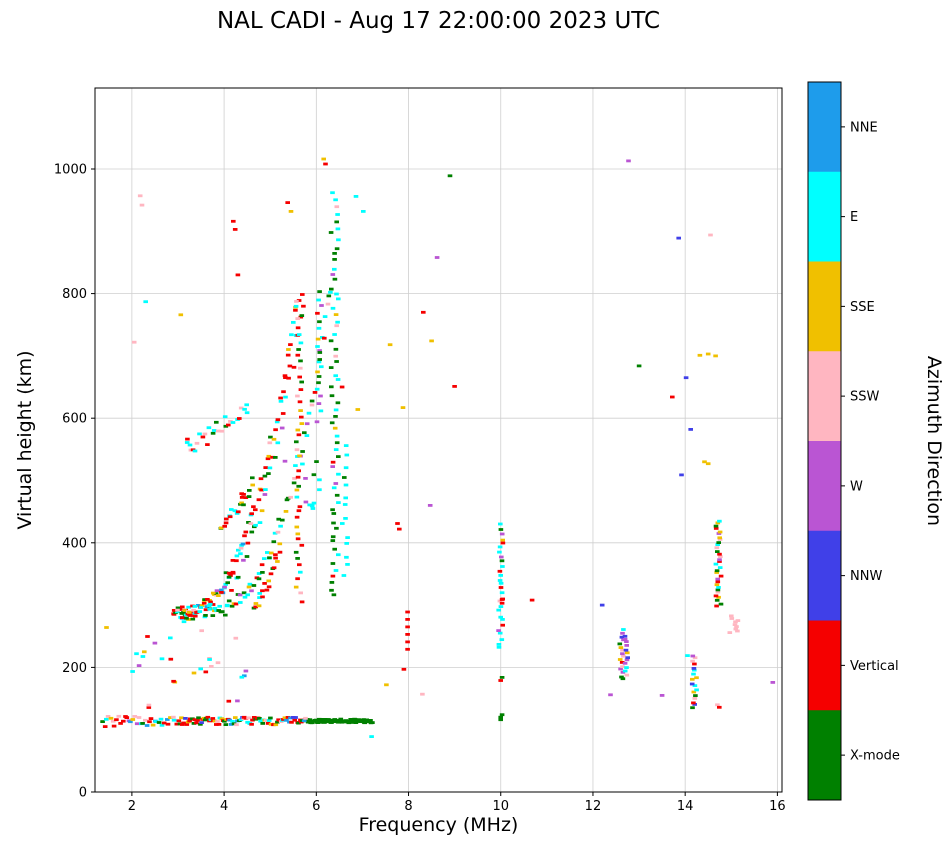 The image size is (951, 856). What do you see at coordinates (824, 755) in the screenshot?
I see `colorbar-block-X-mode` at bounding box center [824, 755].